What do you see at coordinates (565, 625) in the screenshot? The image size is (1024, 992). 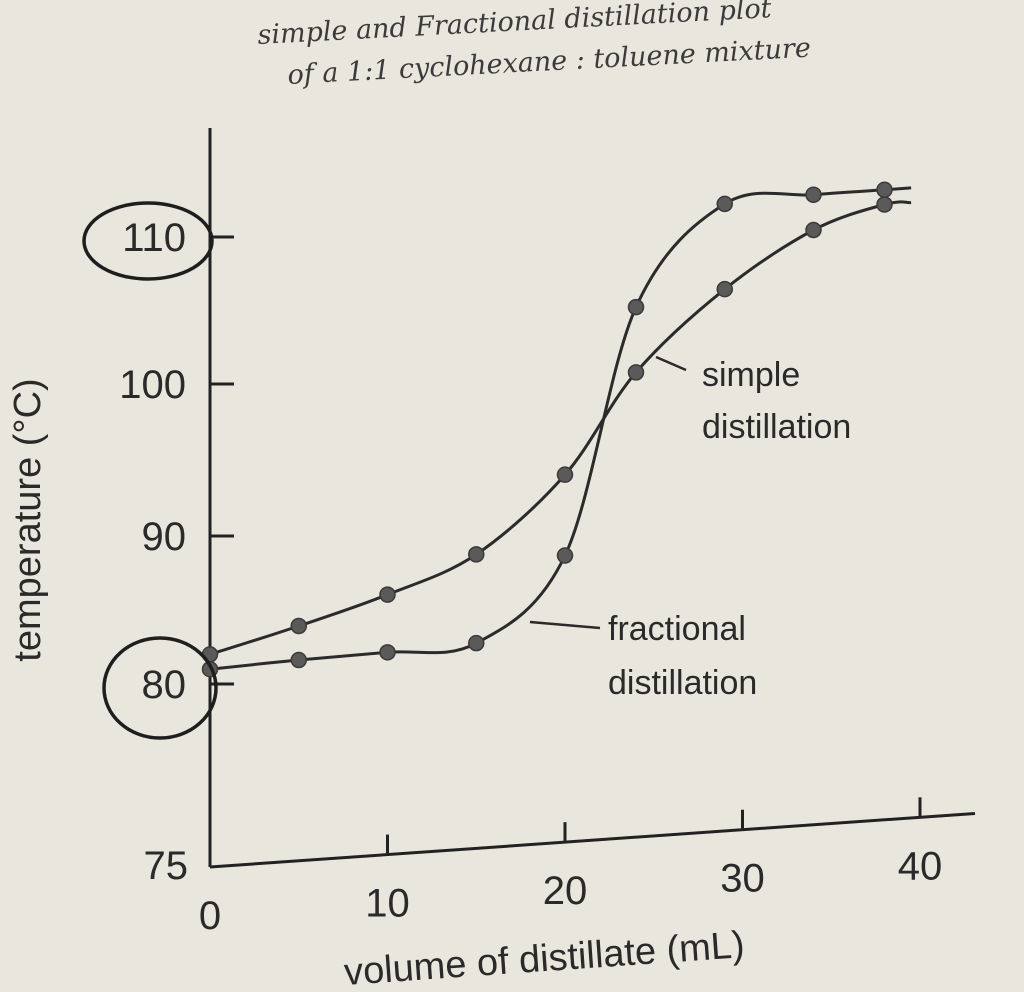 I see `fractional-leader-line` at bounding box center [565, 625].